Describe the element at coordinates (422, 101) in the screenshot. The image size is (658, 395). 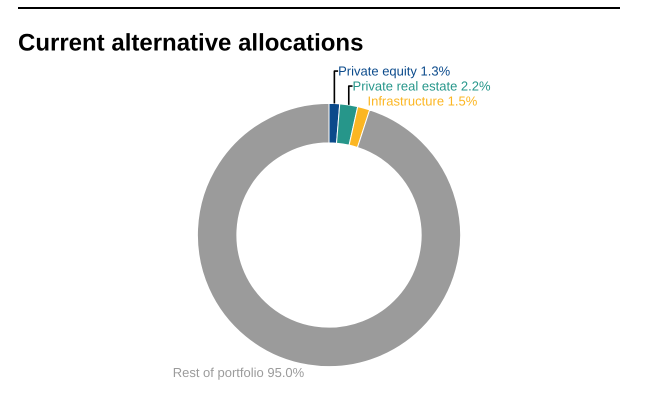
I see `slice-label: Infrastructure 1.5%` at that location.